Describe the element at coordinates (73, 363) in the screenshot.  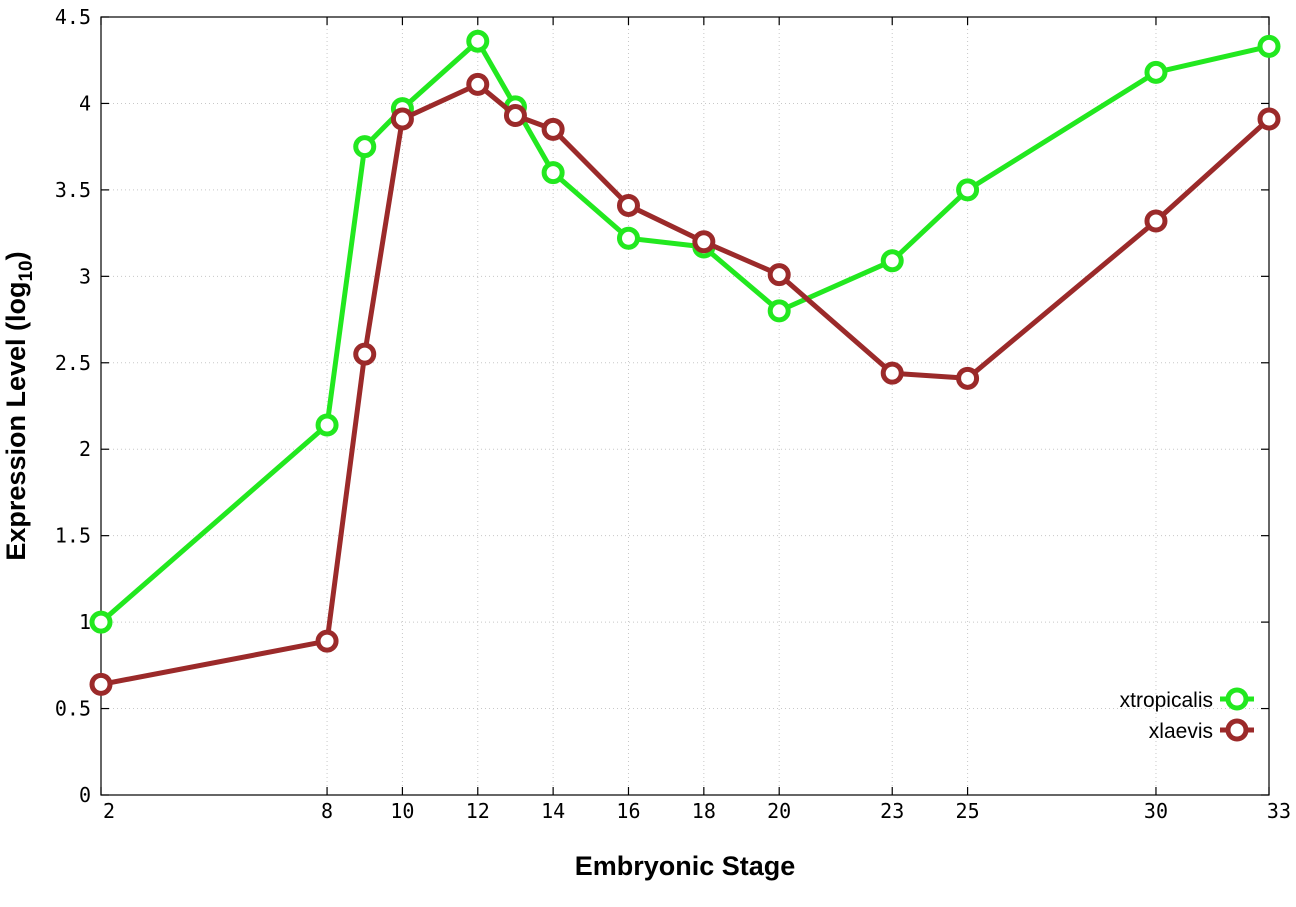
I see `y-tick-label: 2.5` at that location.